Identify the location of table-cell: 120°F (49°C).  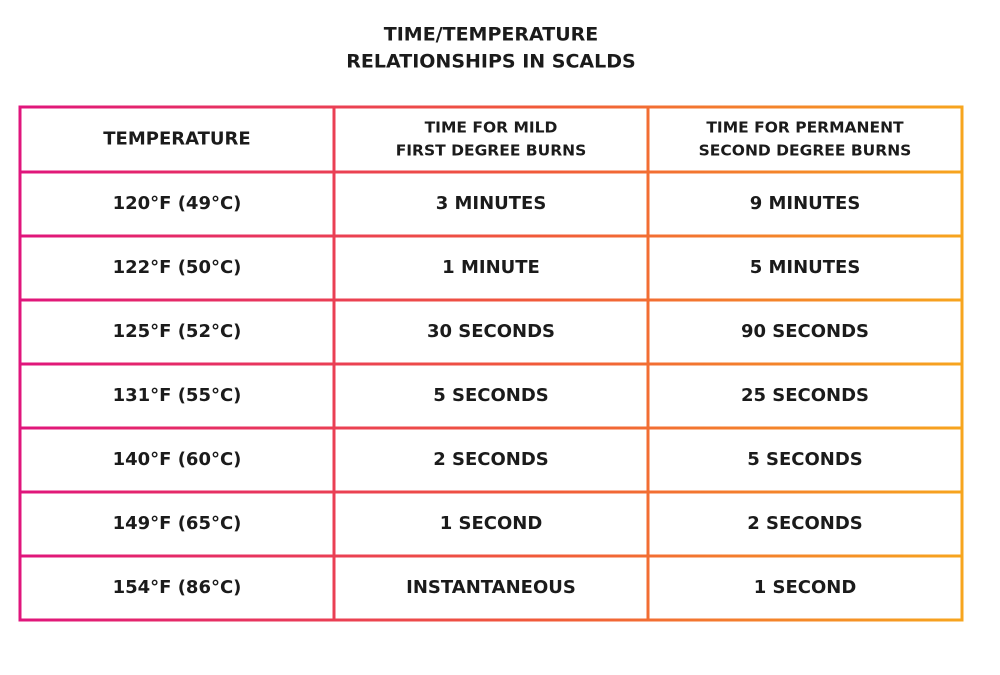
(177, 203).